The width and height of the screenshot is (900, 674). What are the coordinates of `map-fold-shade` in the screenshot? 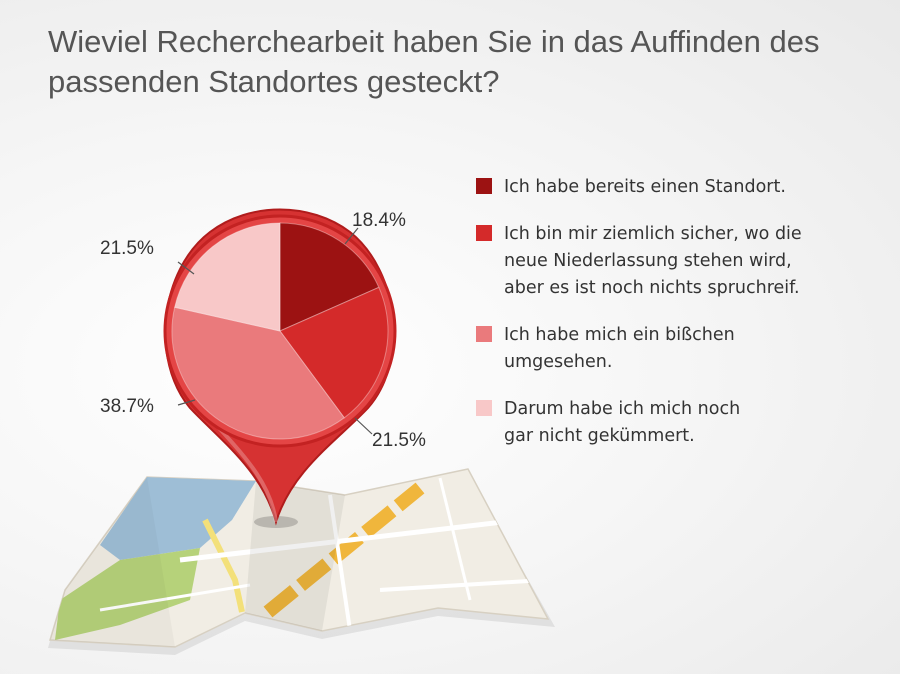 It's located at (295, 556).